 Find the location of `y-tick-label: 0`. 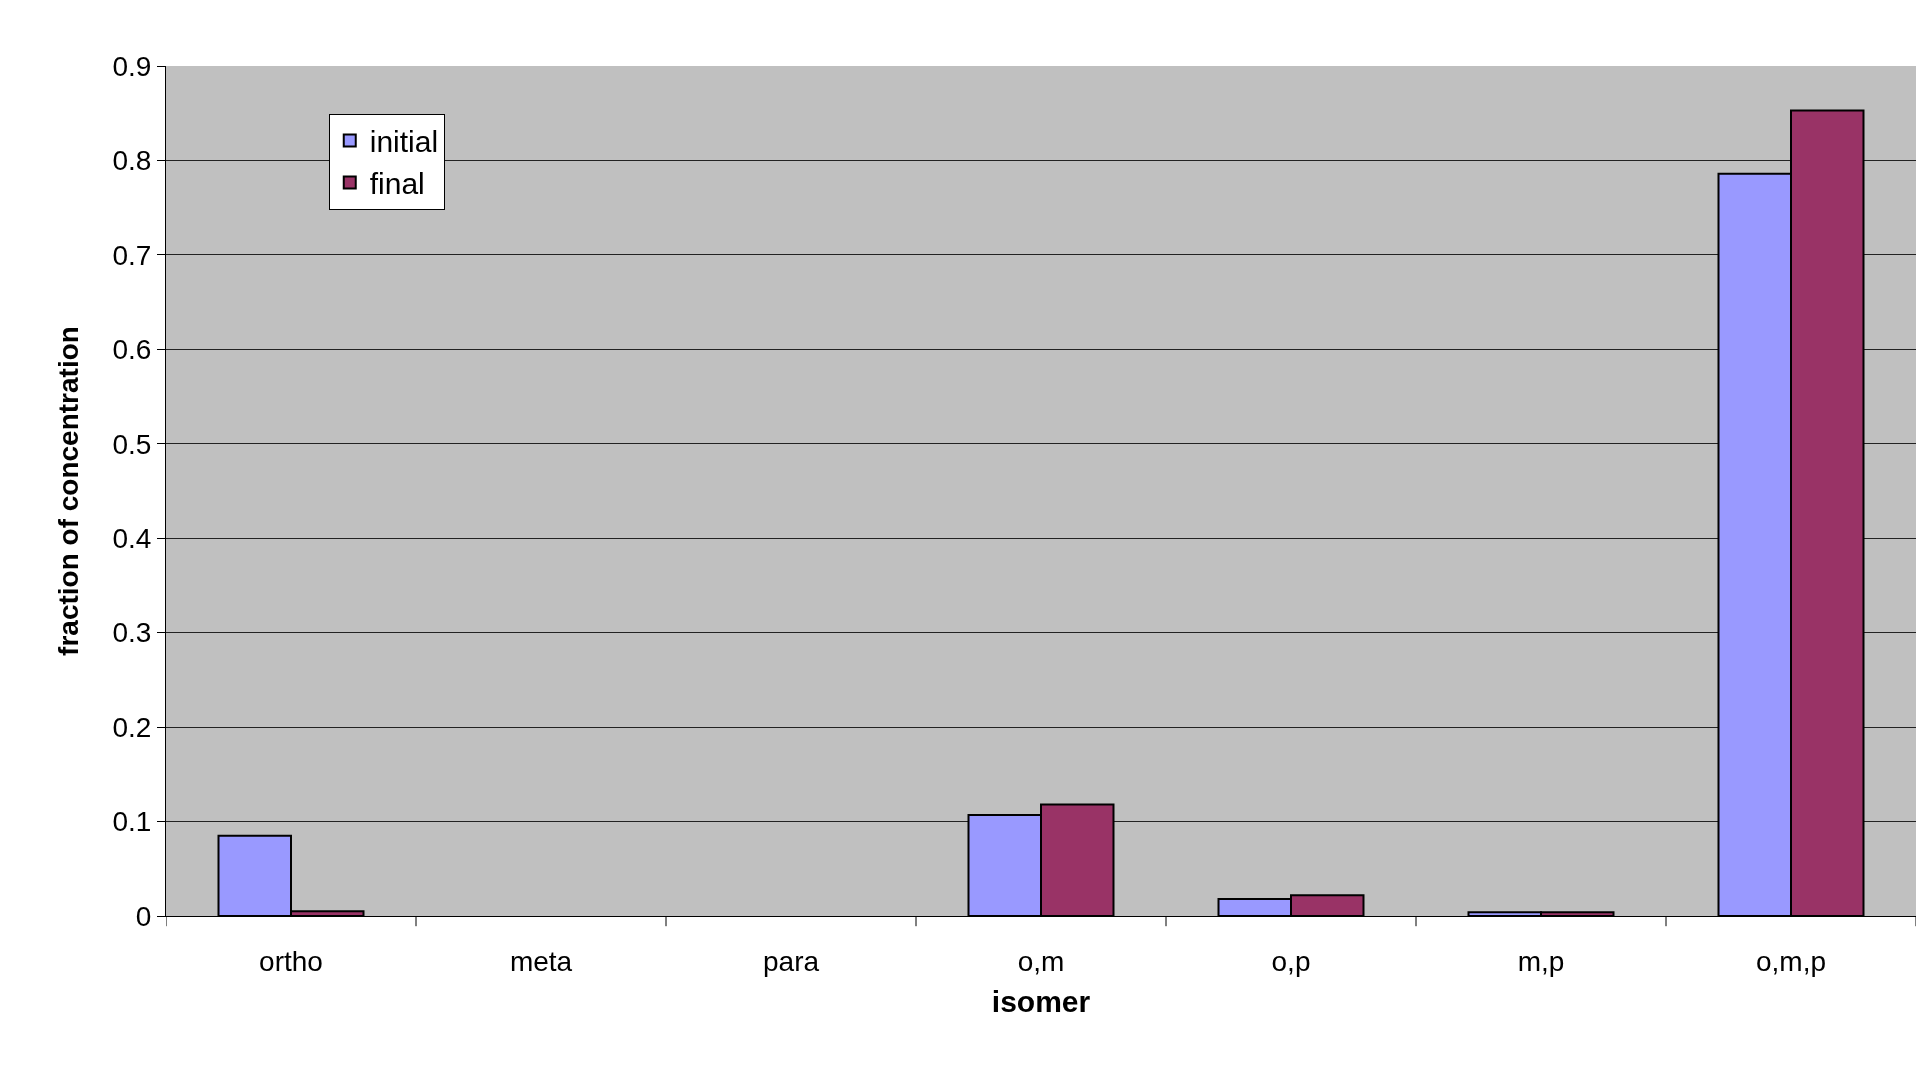

y-tick-label: 0 is located at coordinates (143, 916).